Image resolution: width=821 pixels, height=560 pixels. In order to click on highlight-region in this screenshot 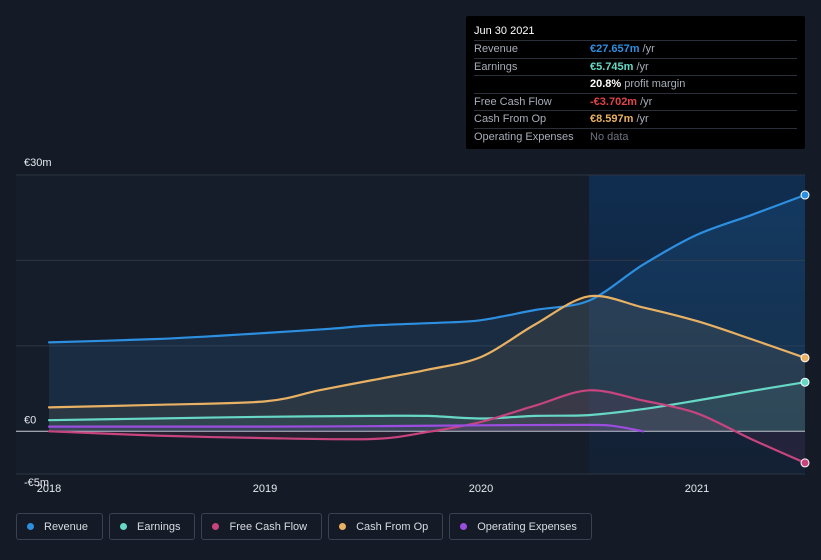, I will do `click(697, 324)`.